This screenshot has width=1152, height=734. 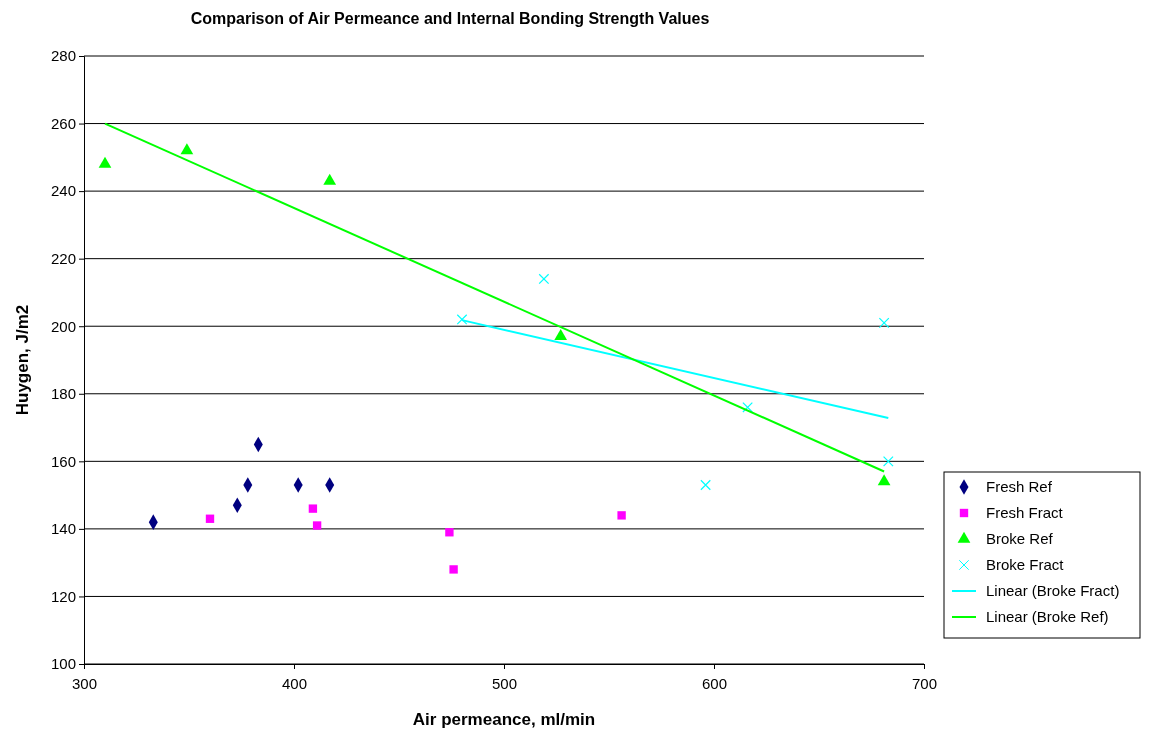 What do you see at coordinates (450, 18) in the screenshot?
I see `chart-title: Comparison of Air Permeance and Internal Bonding Strength Values` at bounding box center [450, 18].